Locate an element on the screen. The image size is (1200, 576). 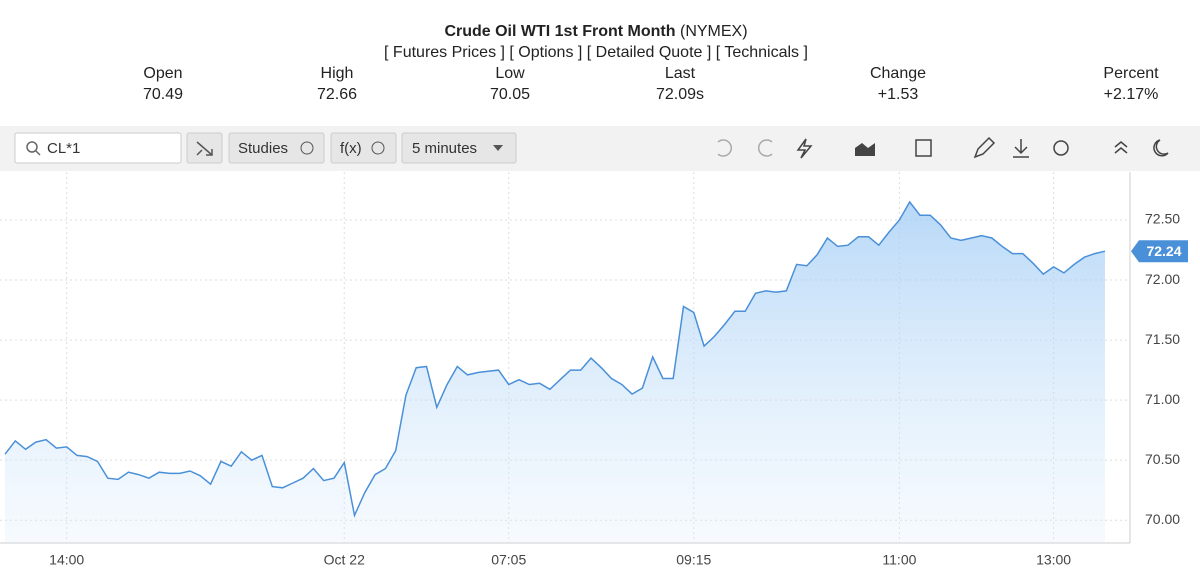
undo-icon is located at coordinates (725, 148).